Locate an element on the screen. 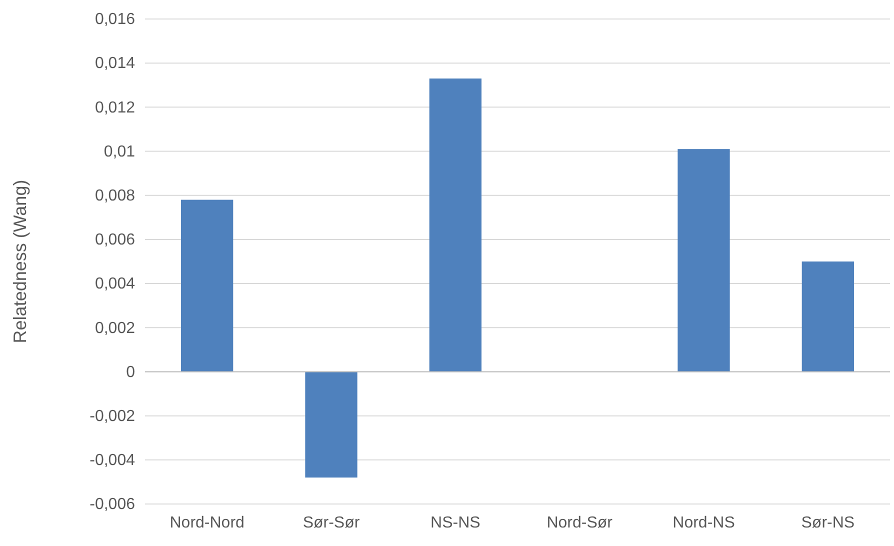 The width and height of the screenshot is (894, 546). y-tick-label: 0,002 is located at coordinates (115, 328).